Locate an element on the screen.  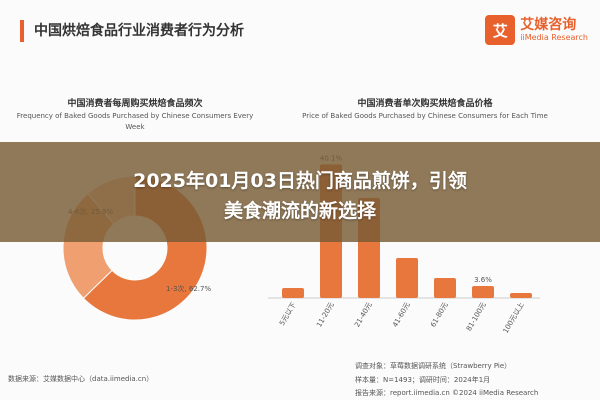
logo-name-cn: 艾媒咨询 is located at coordinates (548, 25).